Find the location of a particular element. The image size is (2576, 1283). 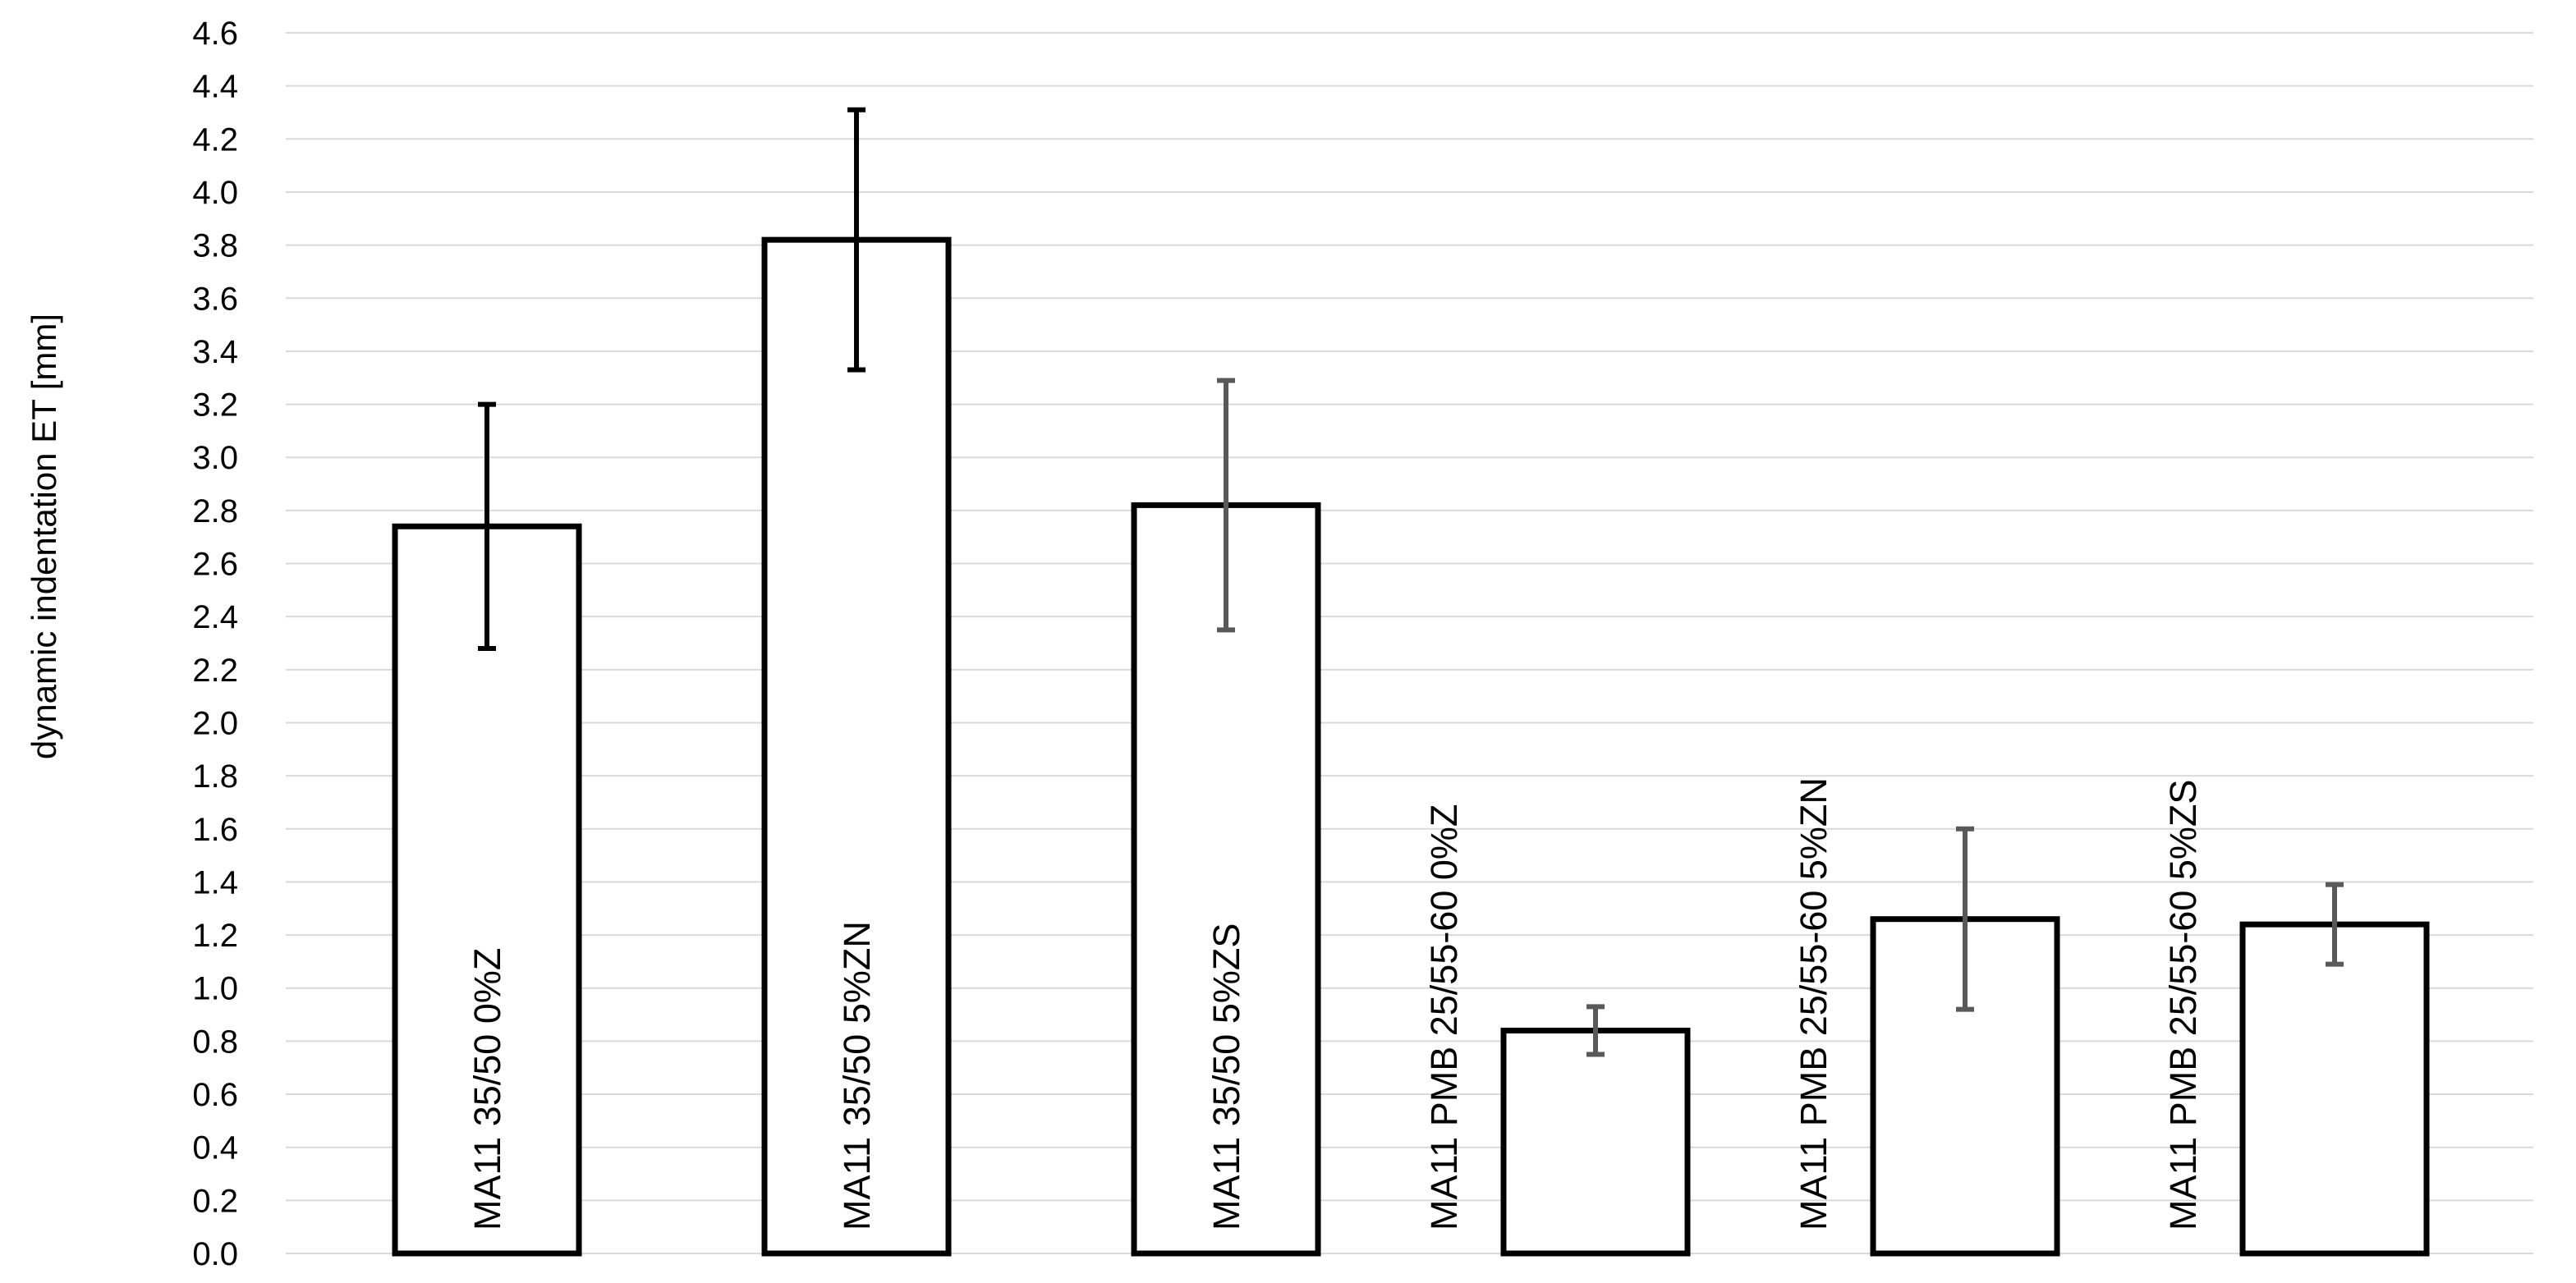

y-tick-label: 0.8 is located at coordinates (215, 1042).